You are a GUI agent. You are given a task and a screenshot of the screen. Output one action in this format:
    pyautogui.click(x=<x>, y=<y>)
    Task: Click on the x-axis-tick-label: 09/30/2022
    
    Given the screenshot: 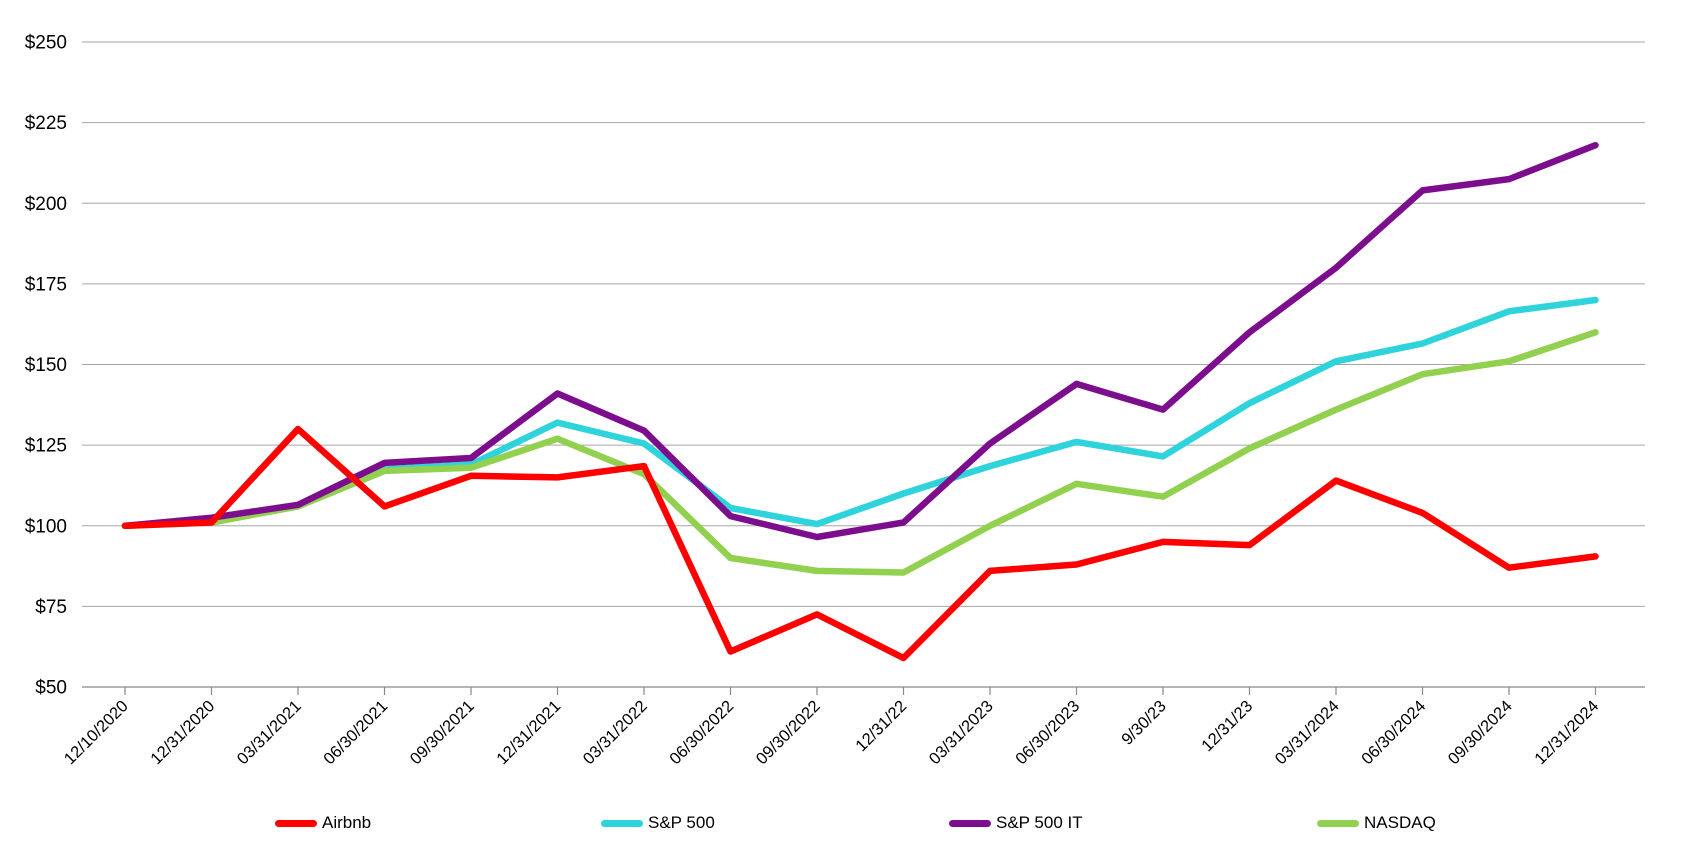 What is the action you would take?
    pyautogui.click(x=788, y=732)
    